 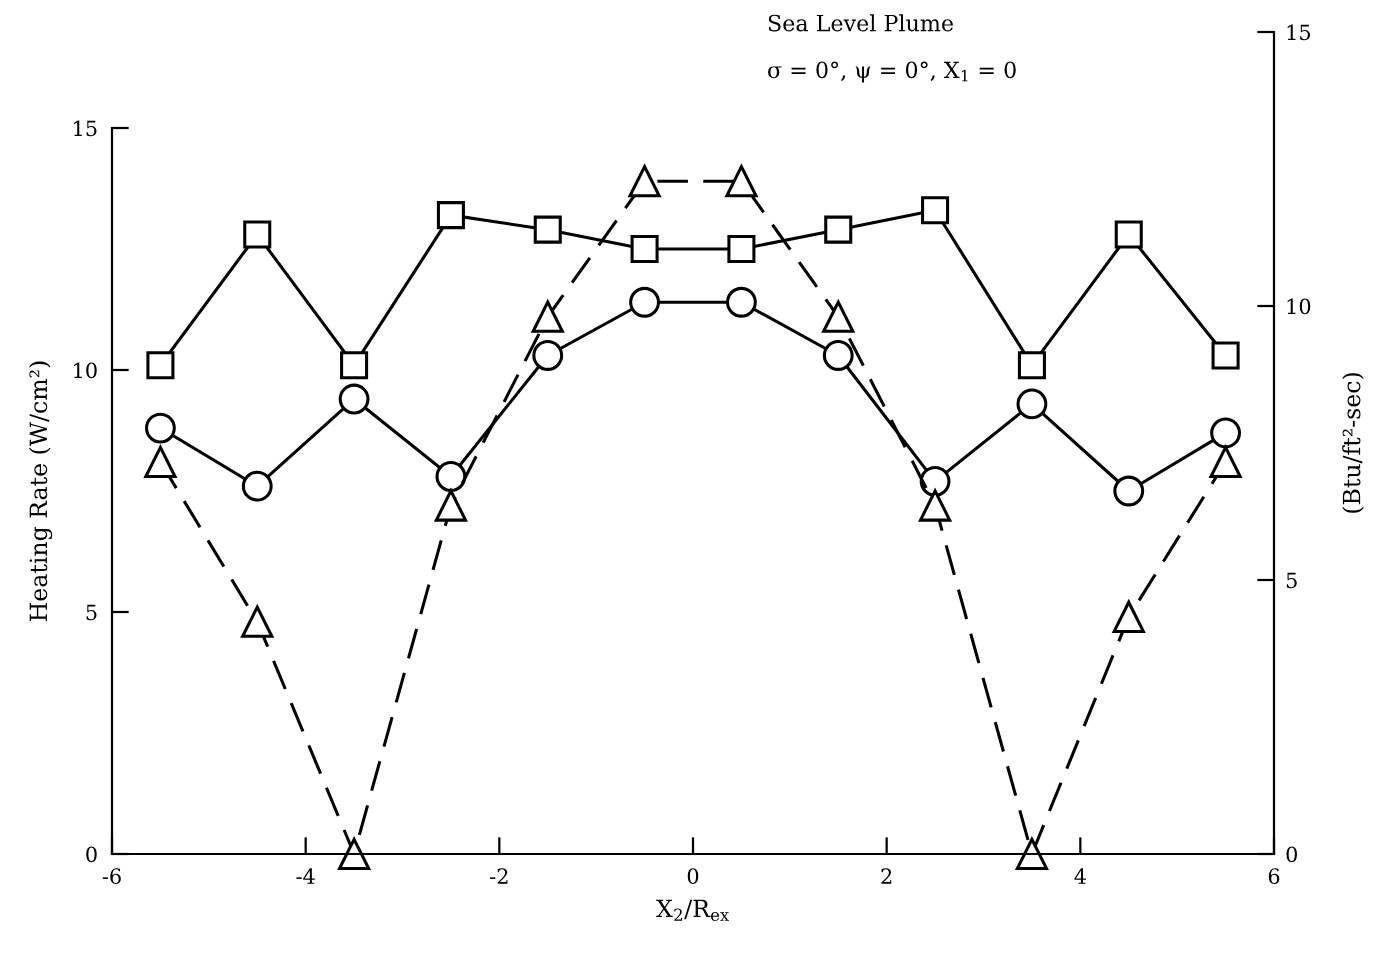 What do you see at coordinates (693, 910) in the screenshot?
I see `x-axis-title: X$_{2}$/R$_{ex}$` at bounding box center [693, 910].